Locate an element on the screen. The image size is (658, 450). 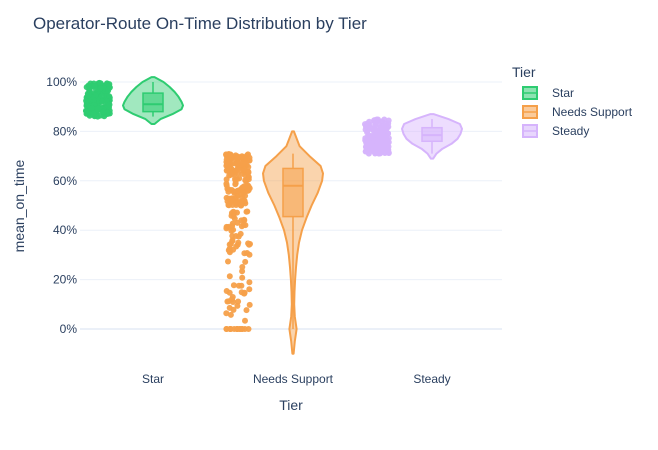
legend: Tier Star Needs Support Steady is located at coordinates (572, 101).